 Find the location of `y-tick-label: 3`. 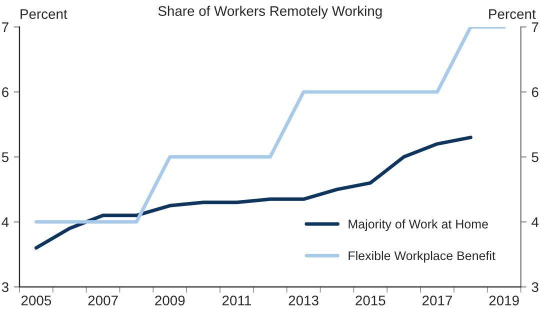

y-tick-label: 3 is located at coordinates (5, 287).